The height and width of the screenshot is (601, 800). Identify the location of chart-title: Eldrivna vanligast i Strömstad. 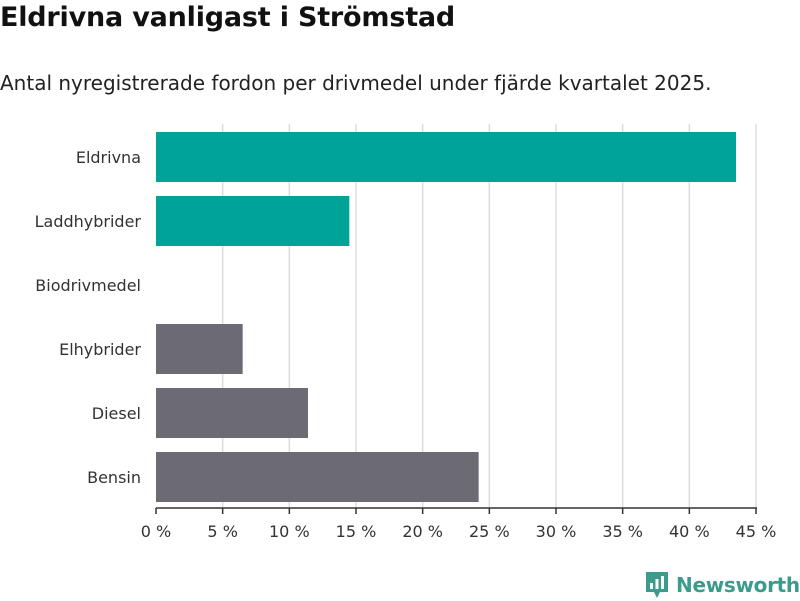
(228, 17).